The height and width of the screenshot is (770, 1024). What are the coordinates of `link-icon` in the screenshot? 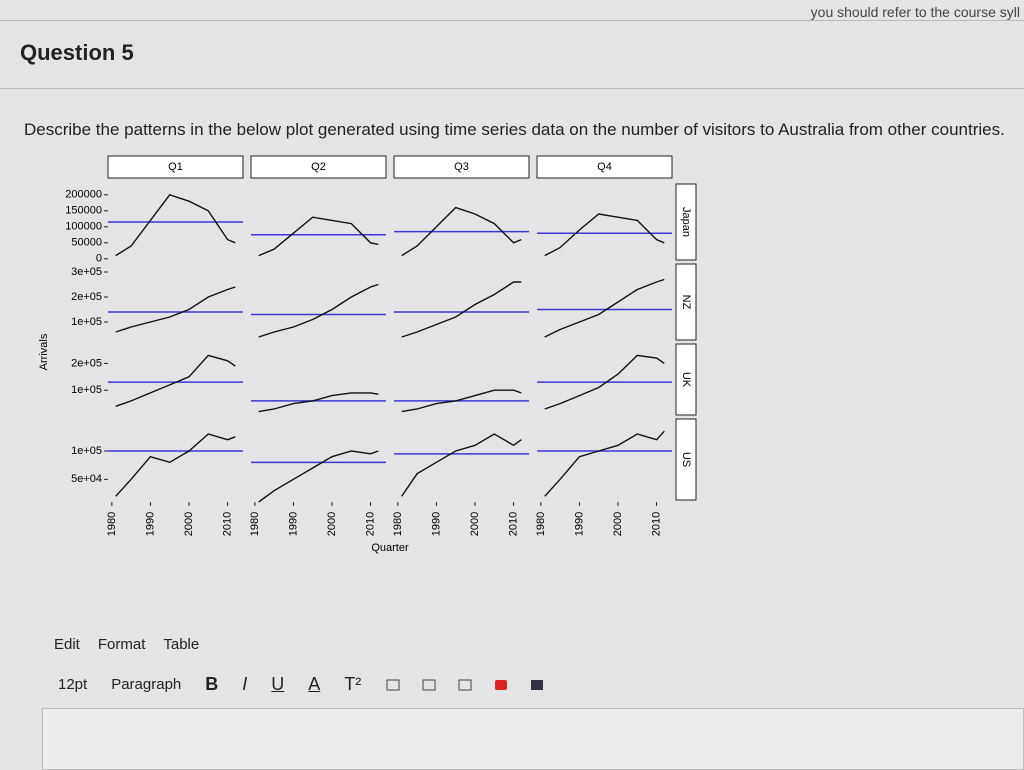 It's located at (393, 685).